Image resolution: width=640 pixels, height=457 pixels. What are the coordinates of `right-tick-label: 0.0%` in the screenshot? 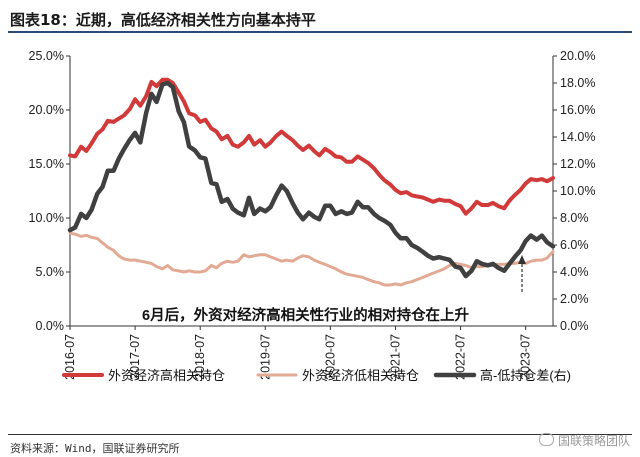 It's located at (574, 326).